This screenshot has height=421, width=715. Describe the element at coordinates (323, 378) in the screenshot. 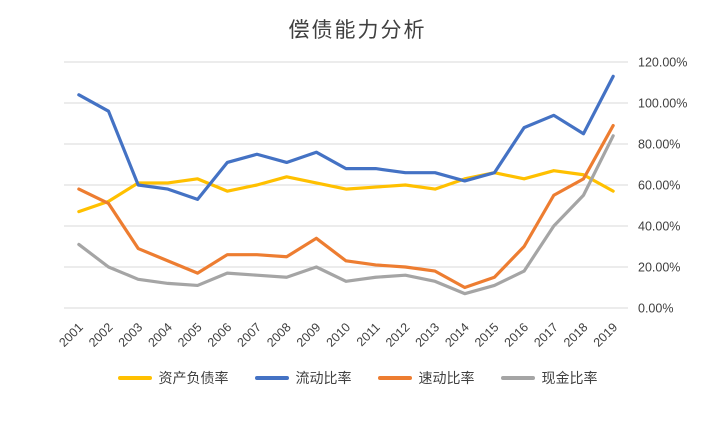

I see `legend-label: 流动比率` at that location.